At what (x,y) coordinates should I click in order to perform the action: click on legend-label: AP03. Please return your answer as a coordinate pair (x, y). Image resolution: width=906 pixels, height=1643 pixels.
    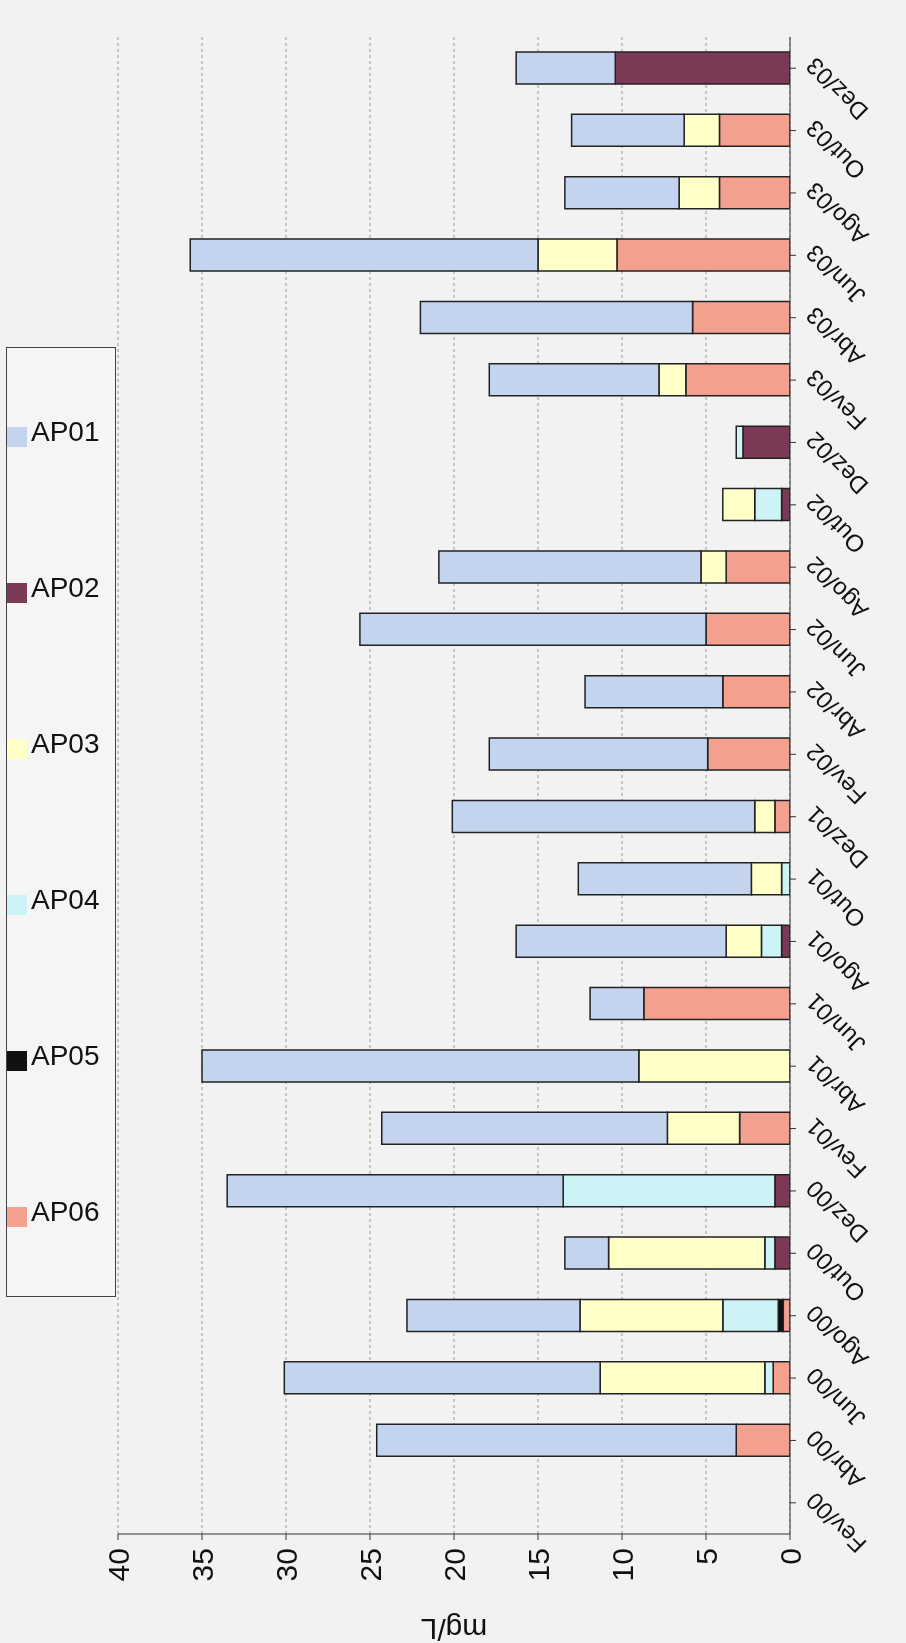
    Looking at the image, I should click on (65, 743).